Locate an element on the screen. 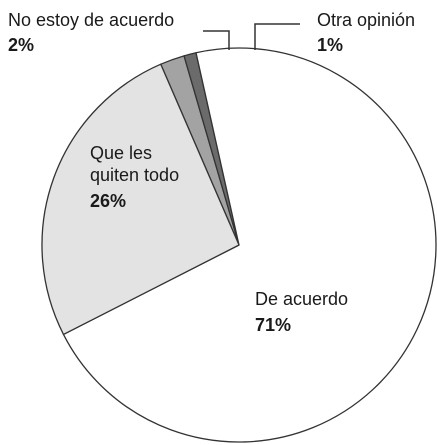  label-no-estoy-de-acuerdo: No estoy de acuerdo is located at coordinates (91, 20).